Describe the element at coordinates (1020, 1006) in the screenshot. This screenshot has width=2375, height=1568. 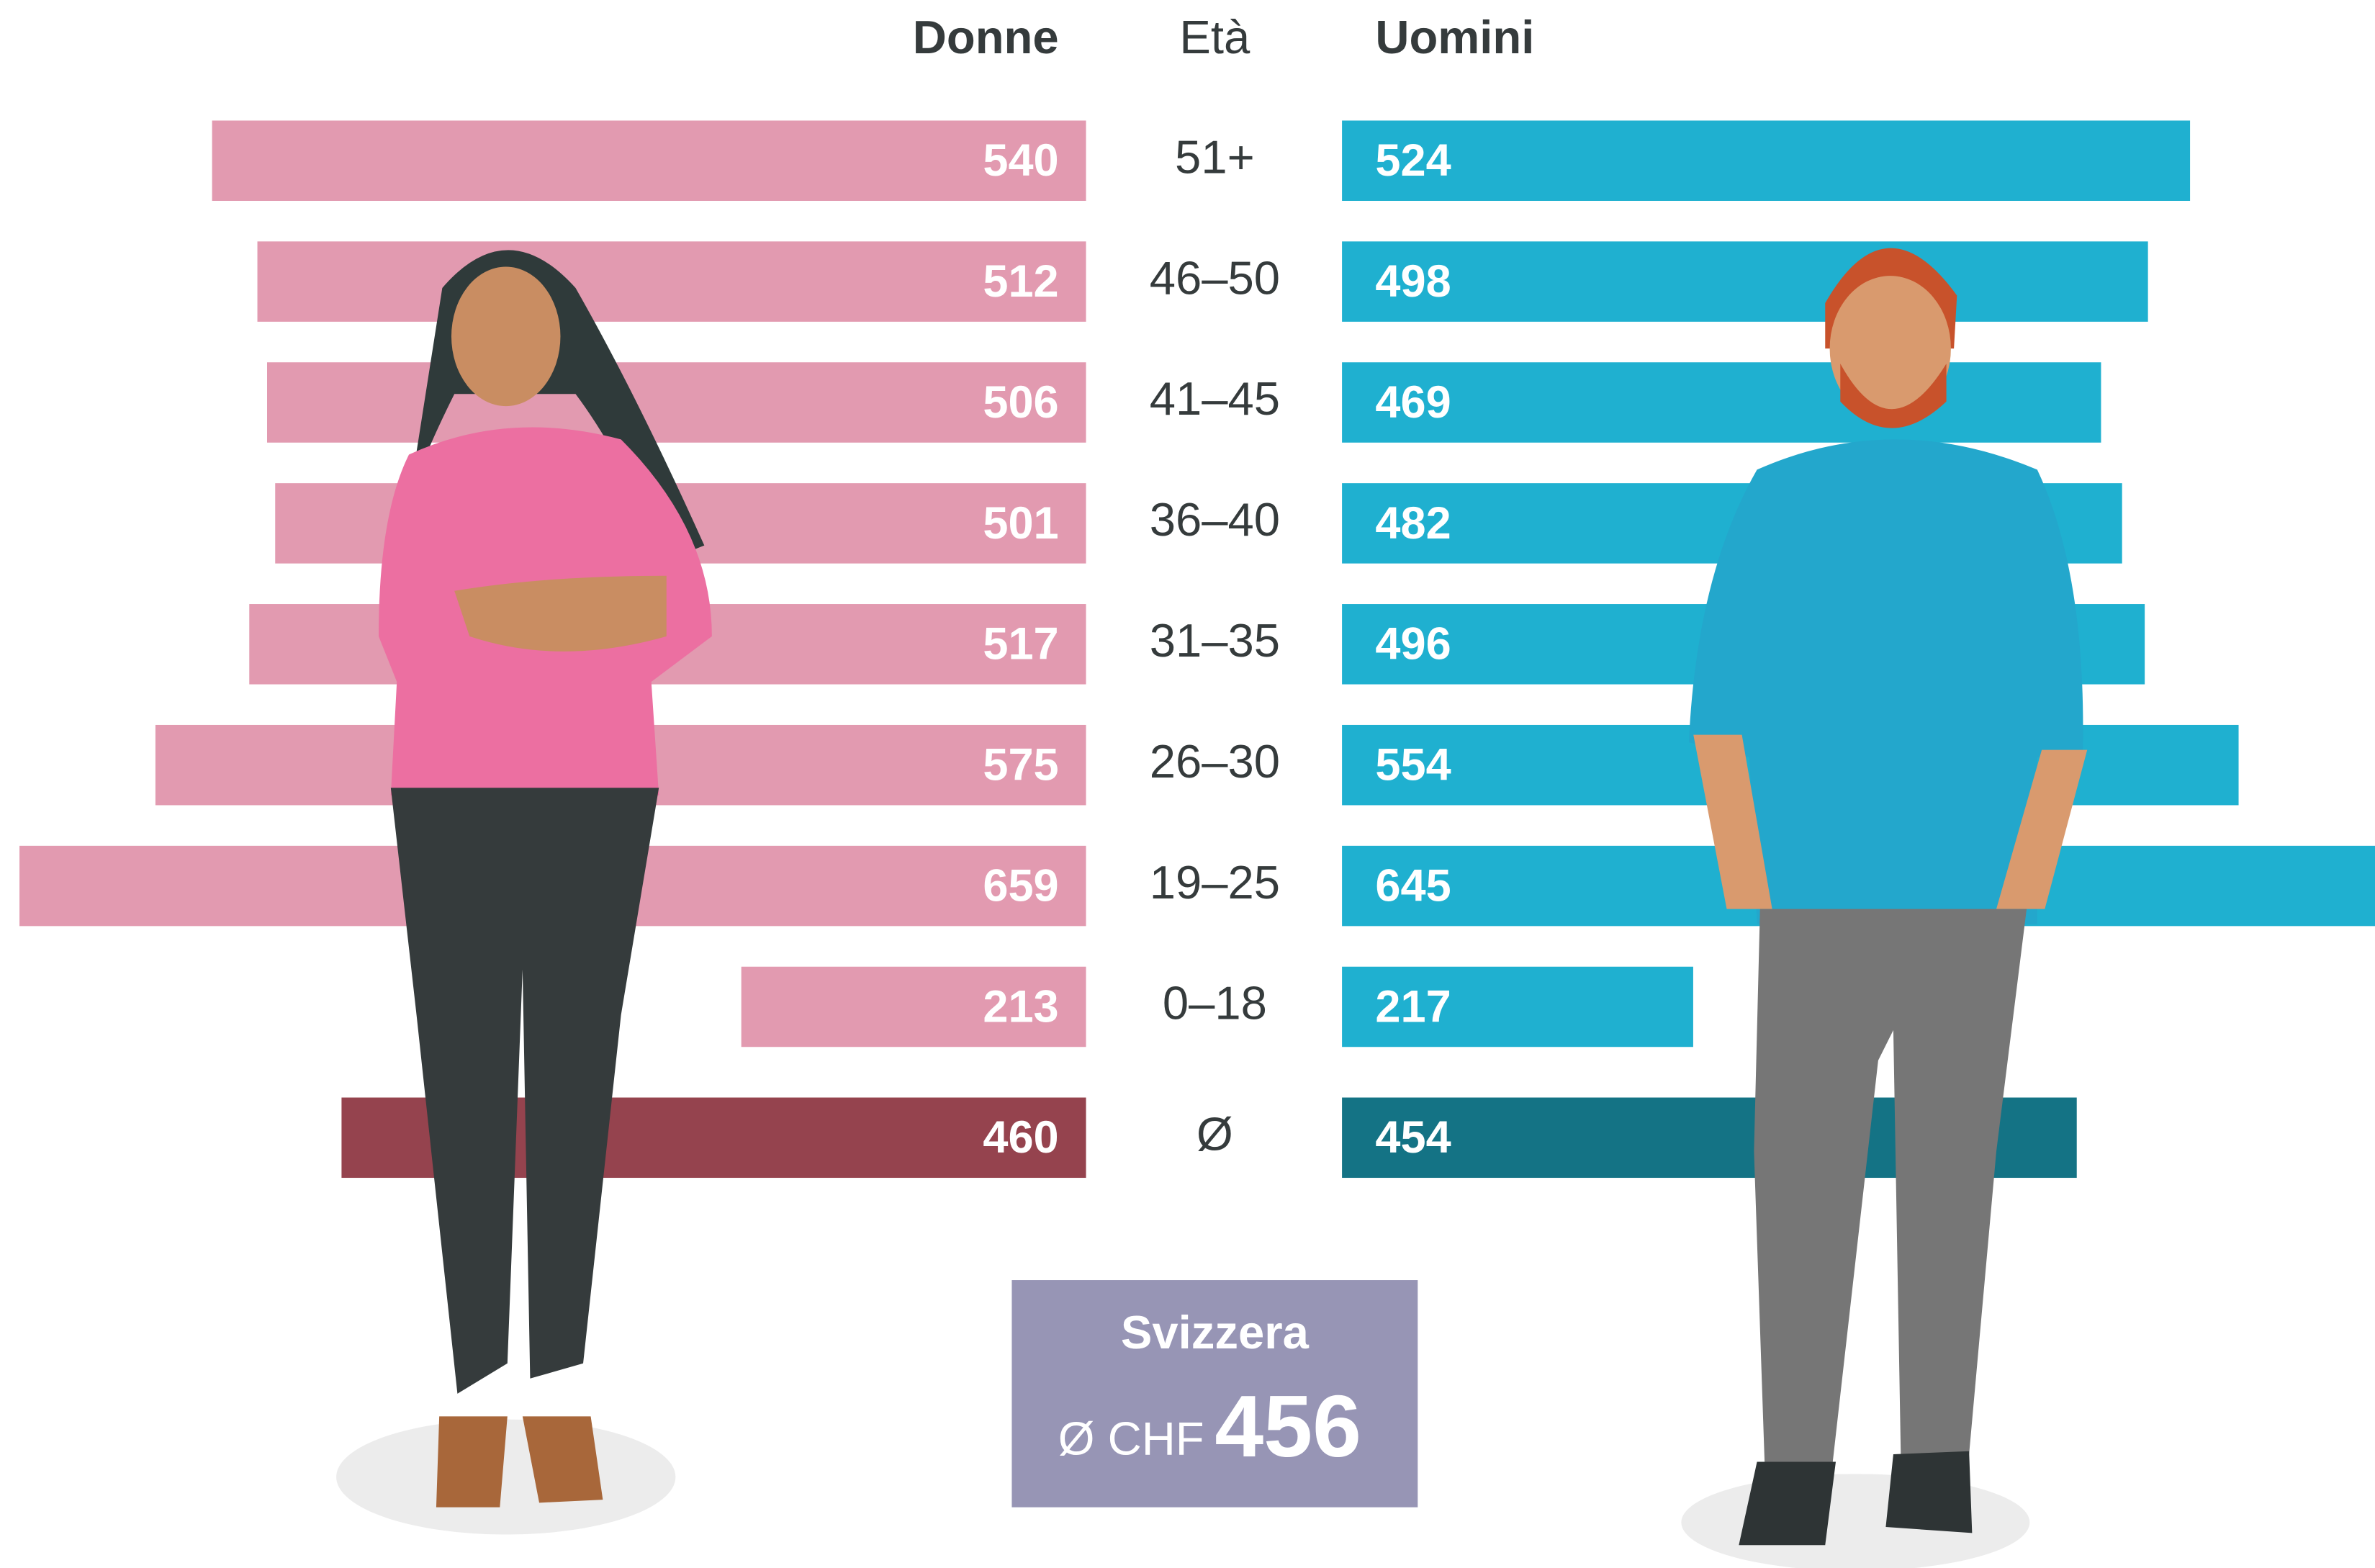
I see `value-label: 213` at that location.